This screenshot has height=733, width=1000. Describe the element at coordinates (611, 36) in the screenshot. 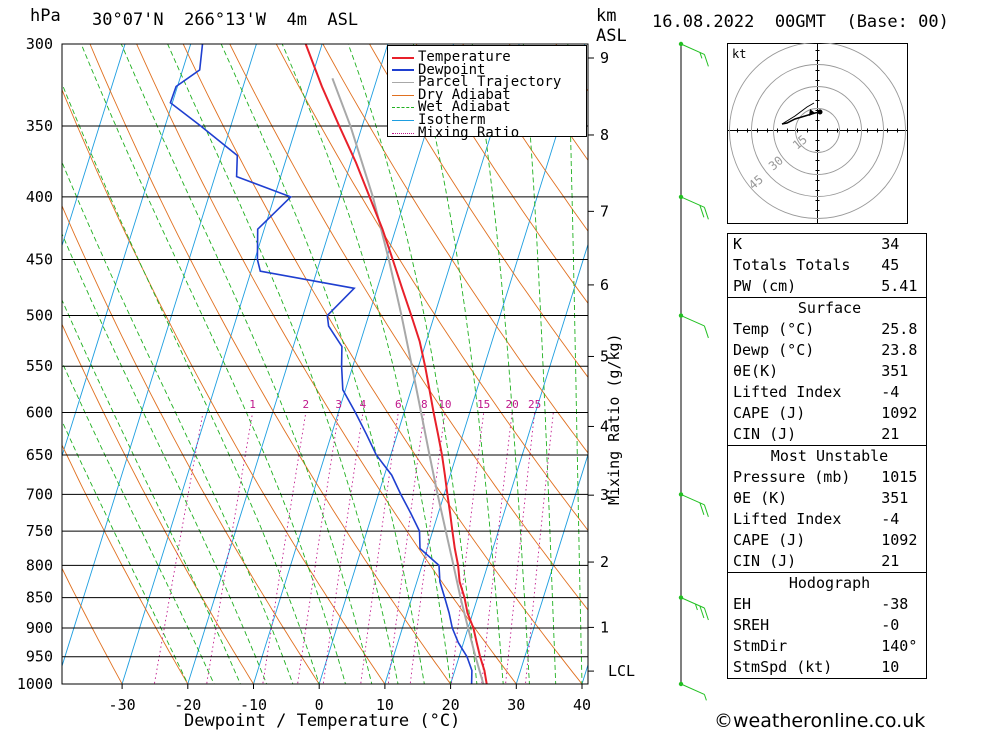

I see `asl-unit-label: ASL` at that location.